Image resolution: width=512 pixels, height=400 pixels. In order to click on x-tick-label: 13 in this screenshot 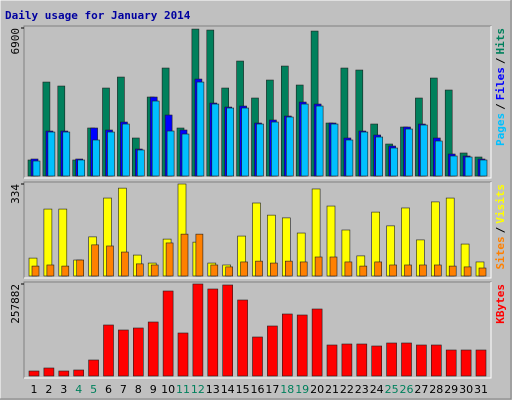, I will do `click(213, 389)`.